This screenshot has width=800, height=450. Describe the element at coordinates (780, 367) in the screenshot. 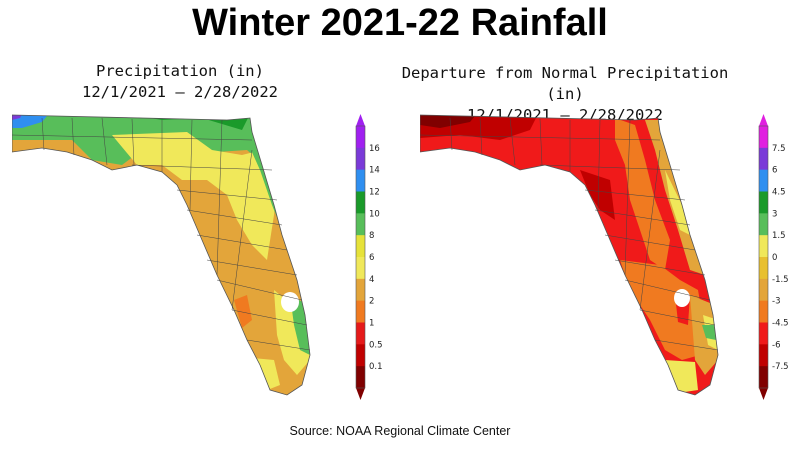

I see `legend-tick-label: -7.5` at that location.